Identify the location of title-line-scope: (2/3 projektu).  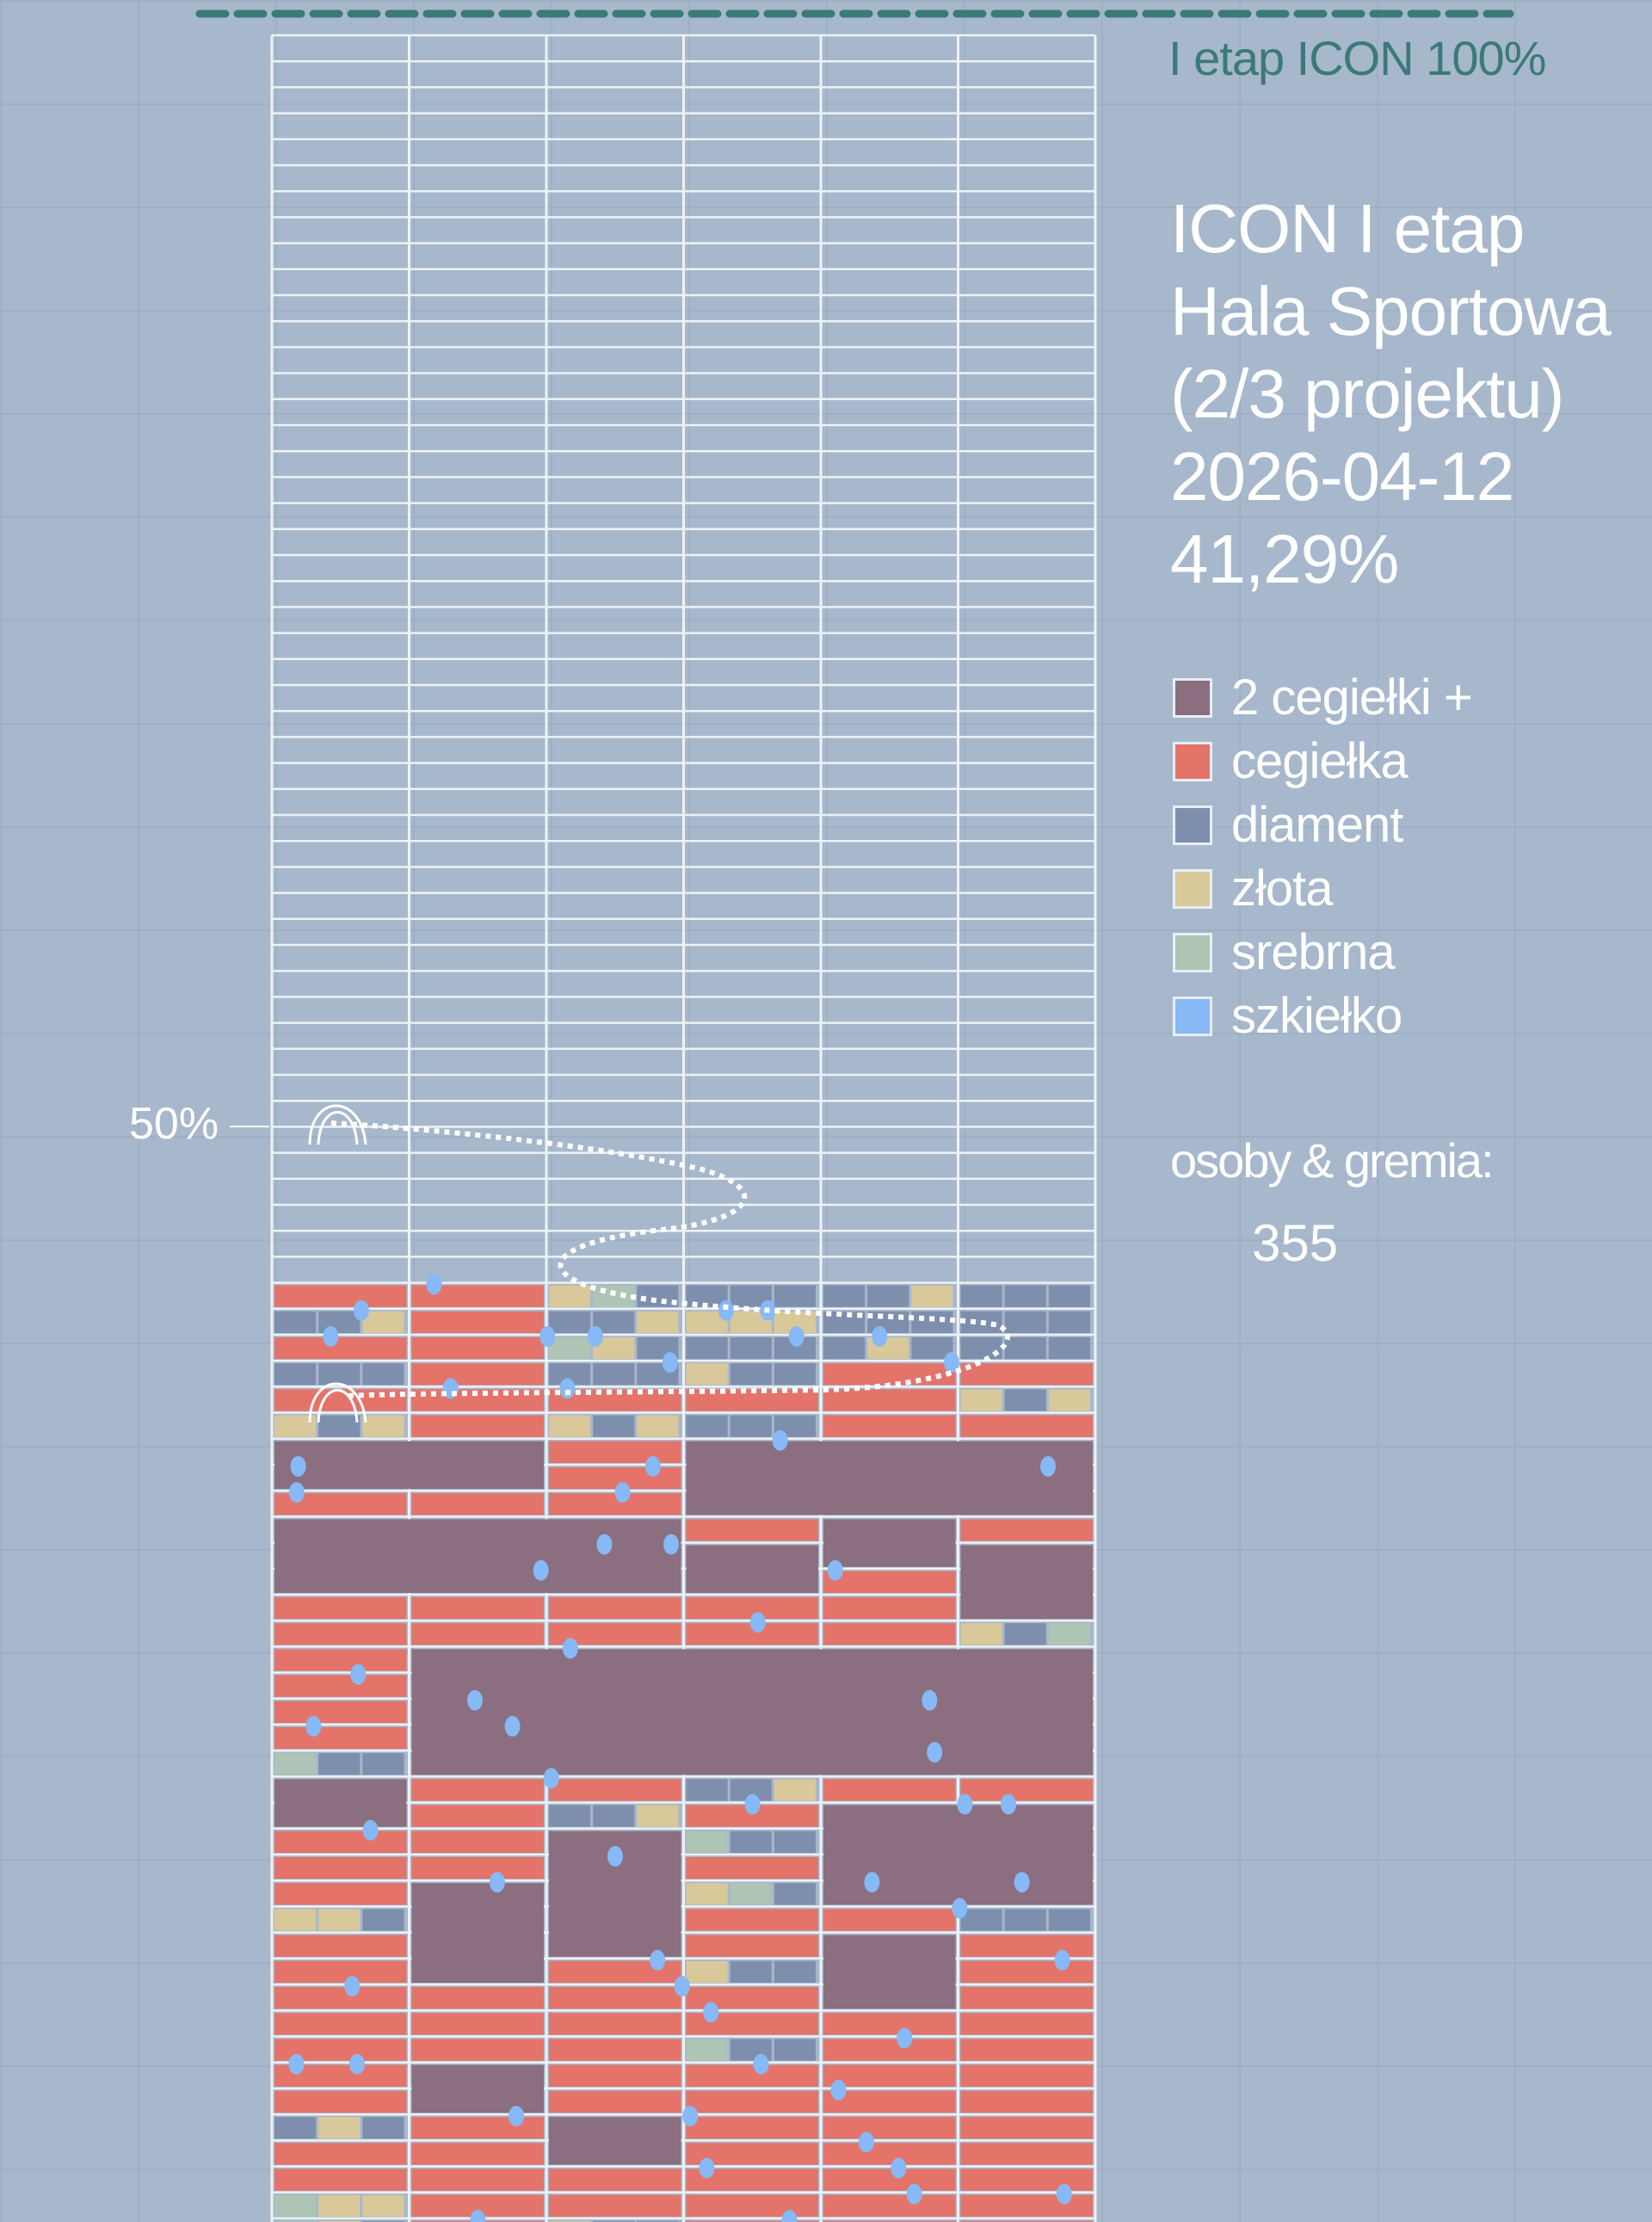
(1367, 394).